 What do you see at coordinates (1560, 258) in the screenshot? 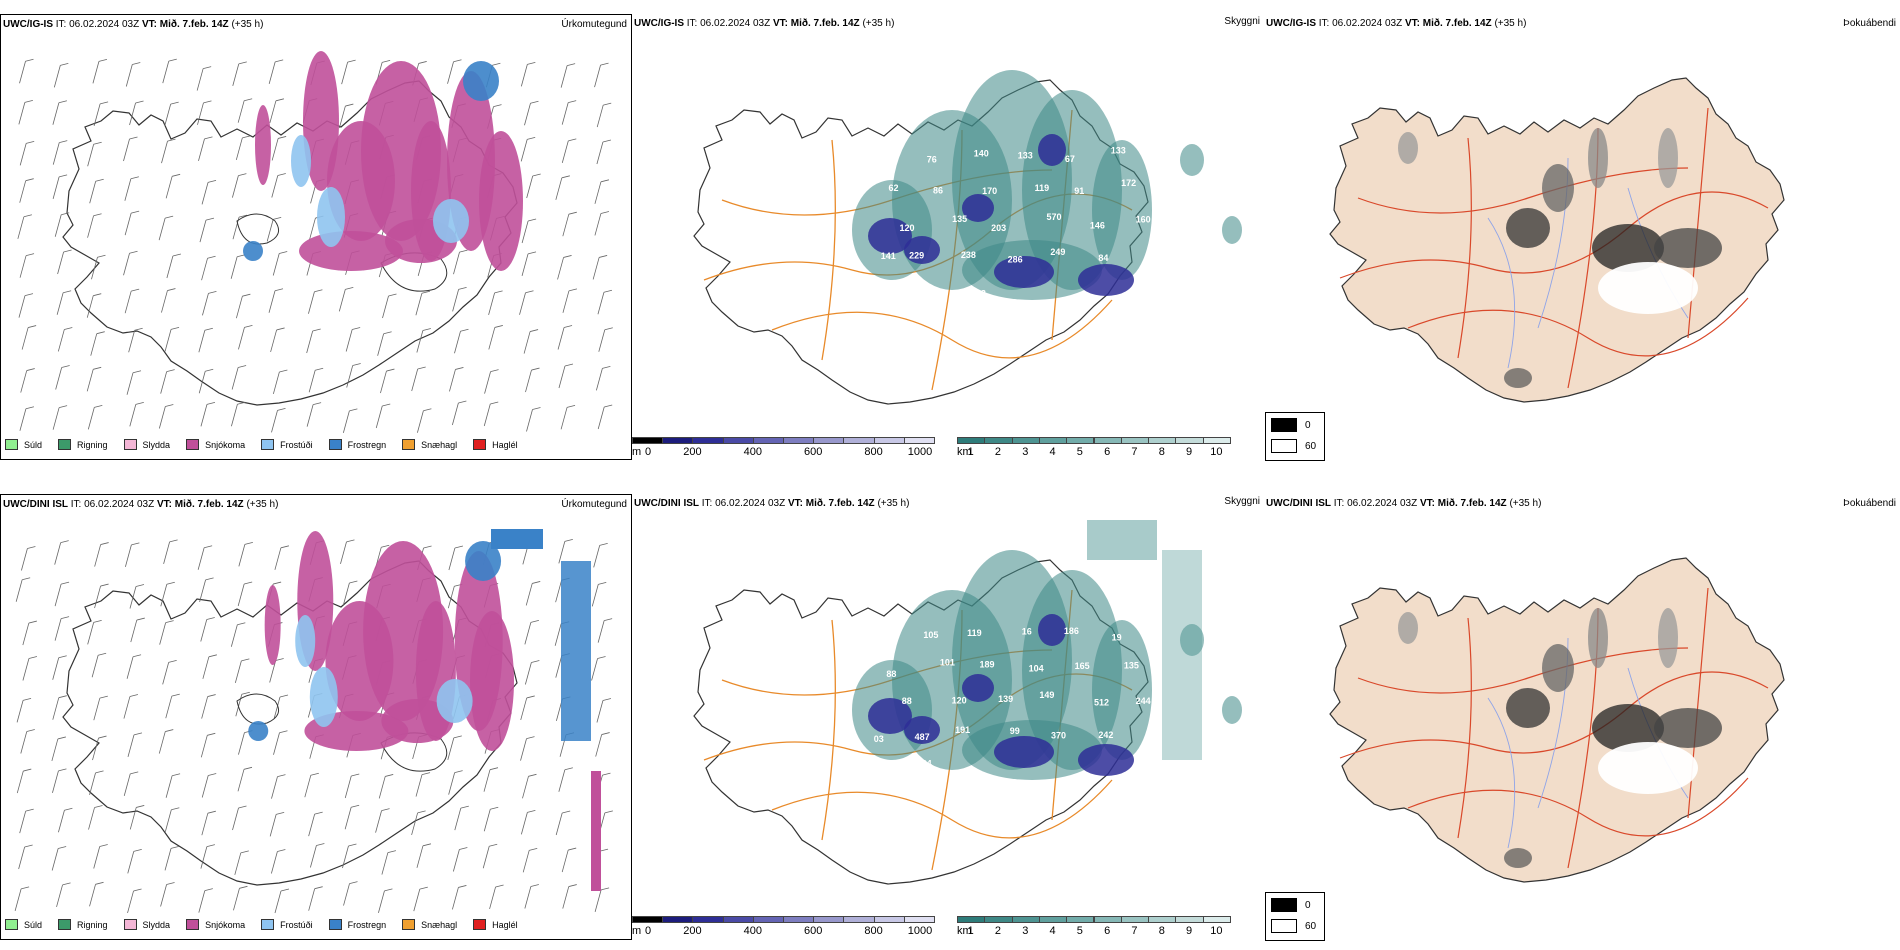
I see `fog-index-field` at bounding box center [1560, 258].